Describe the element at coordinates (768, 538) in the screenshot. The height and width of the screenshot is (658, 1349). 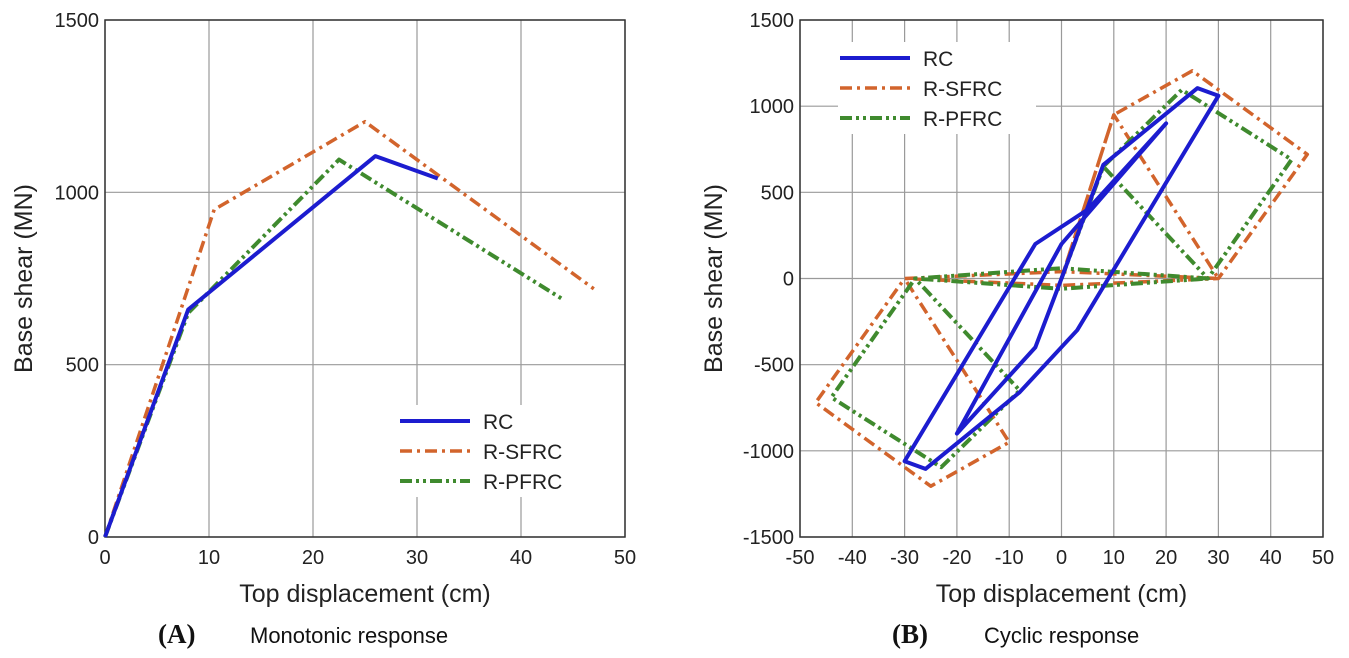
I see `y-tick-label: -1500` at that location.